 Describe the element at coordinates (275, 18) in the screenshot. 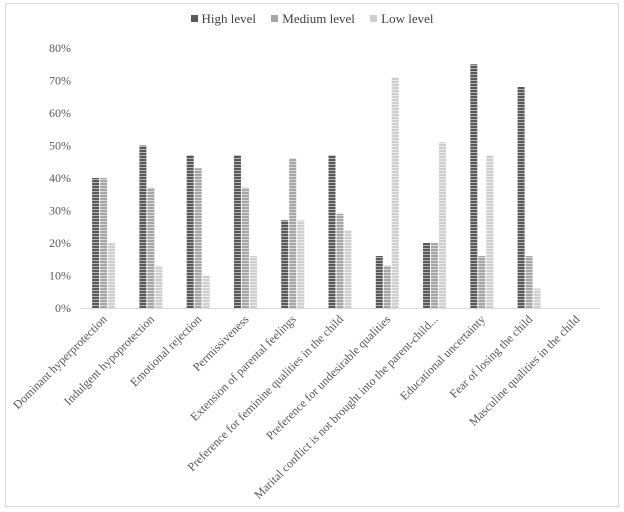

I see `legend-swatch-medium` at that location.